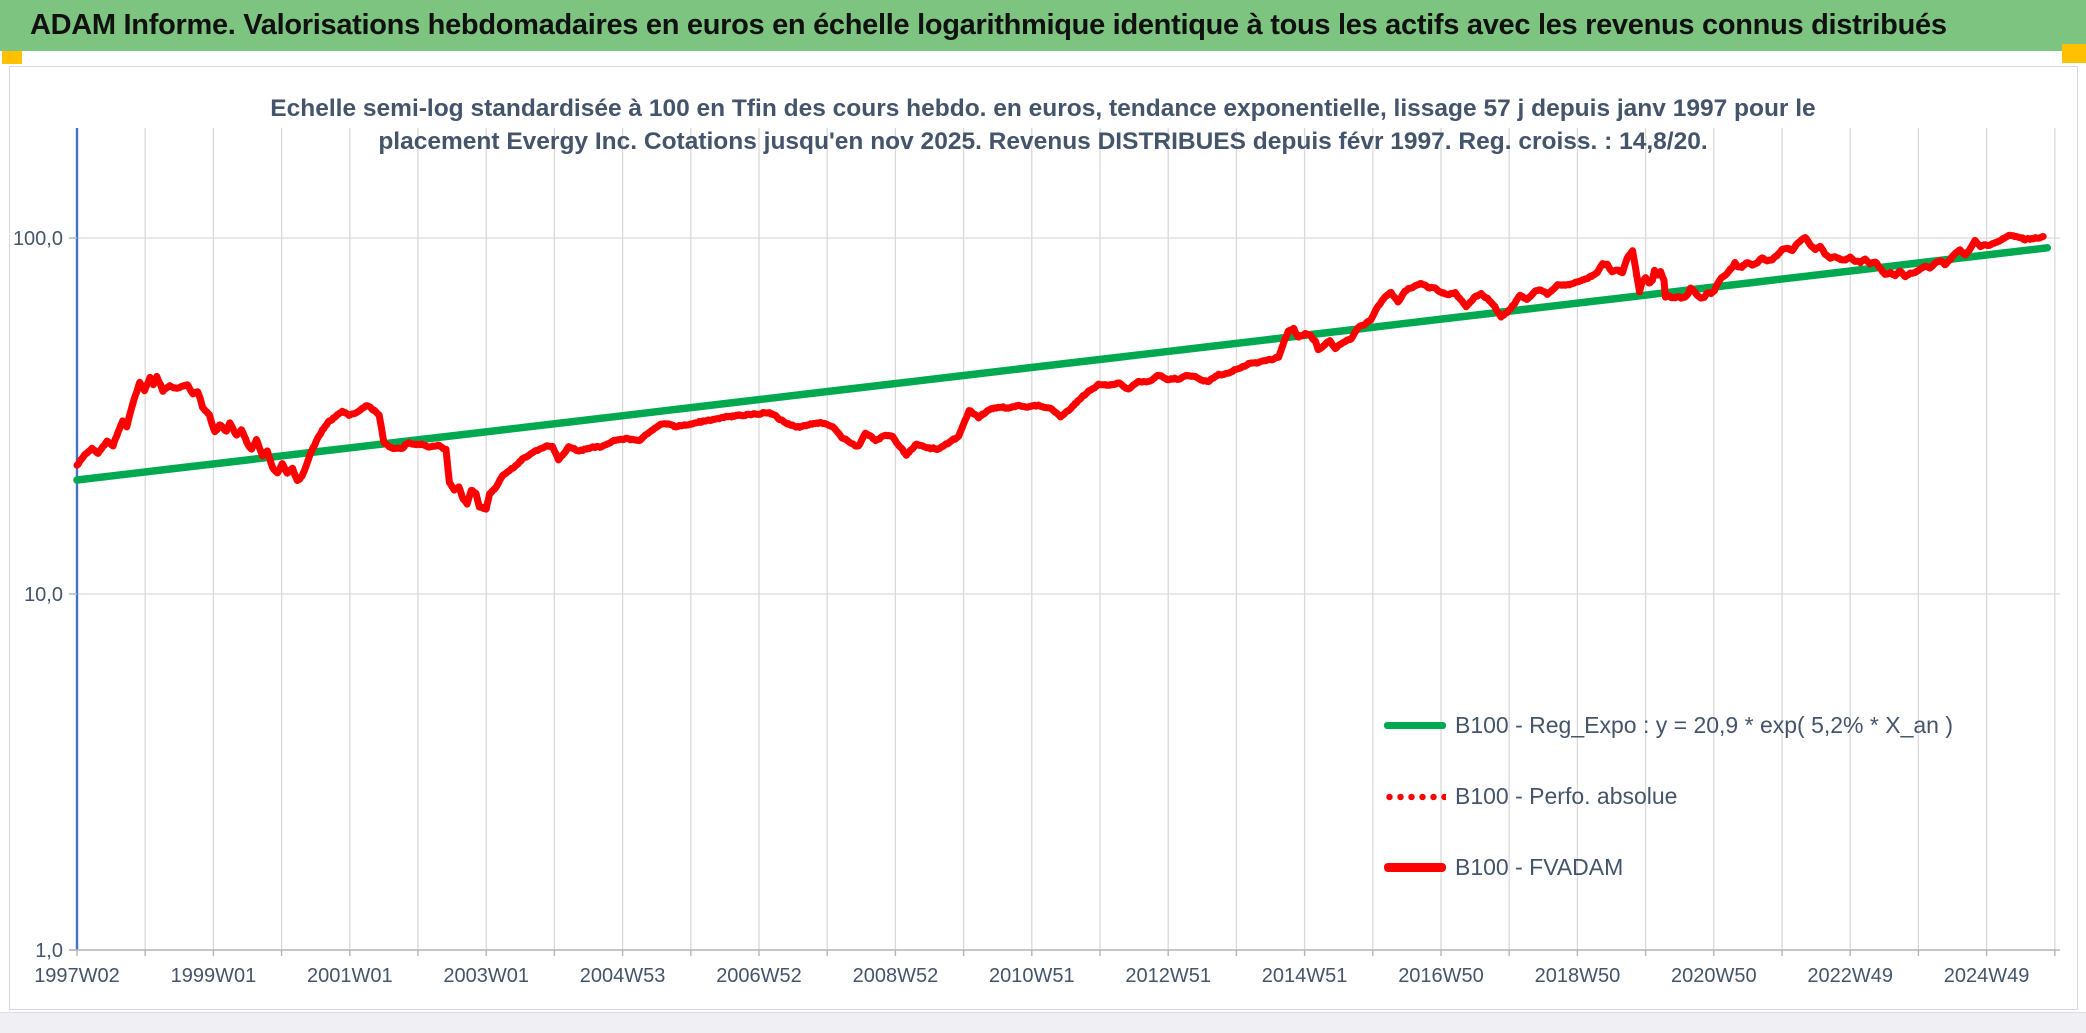 This screenshot has width=2086, height=1033. Describe the element at coordinates (43, 595) in the screenshot. I see `y-axis-tick-label: 10,0` at that location.